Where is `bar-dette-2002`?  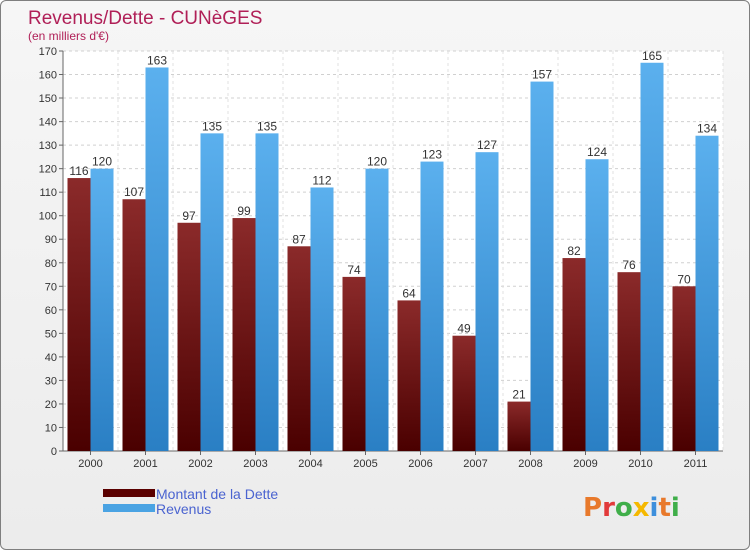 bar-dette-2002 is located at coordinates (189, 336).